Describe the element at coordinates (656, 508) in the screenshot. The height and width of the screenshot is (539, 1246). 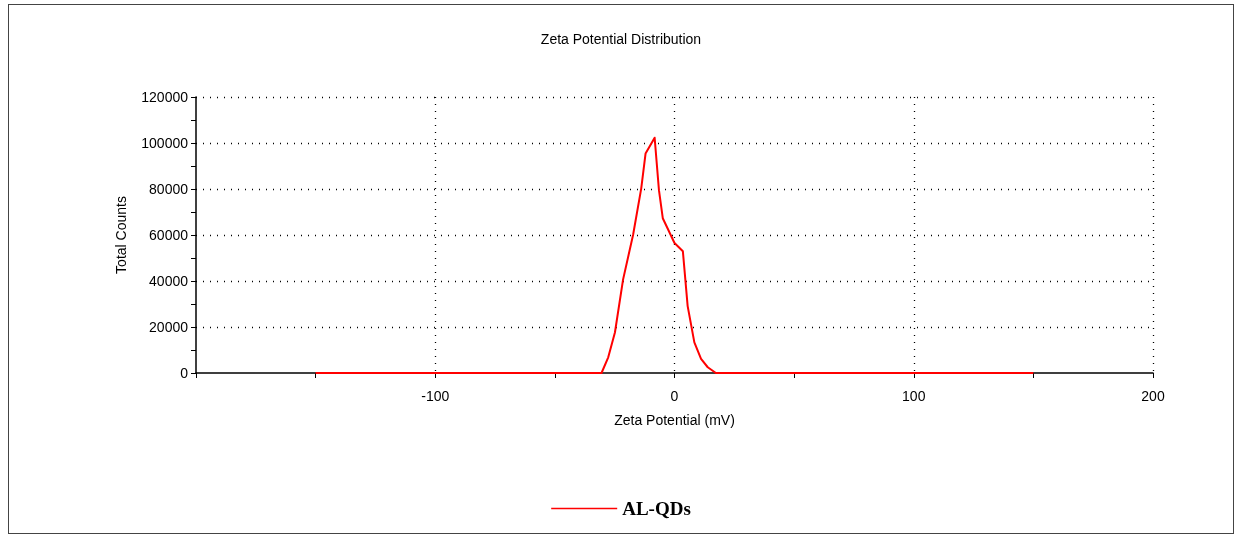
I see `legend-label: AL-QDs` at that location.